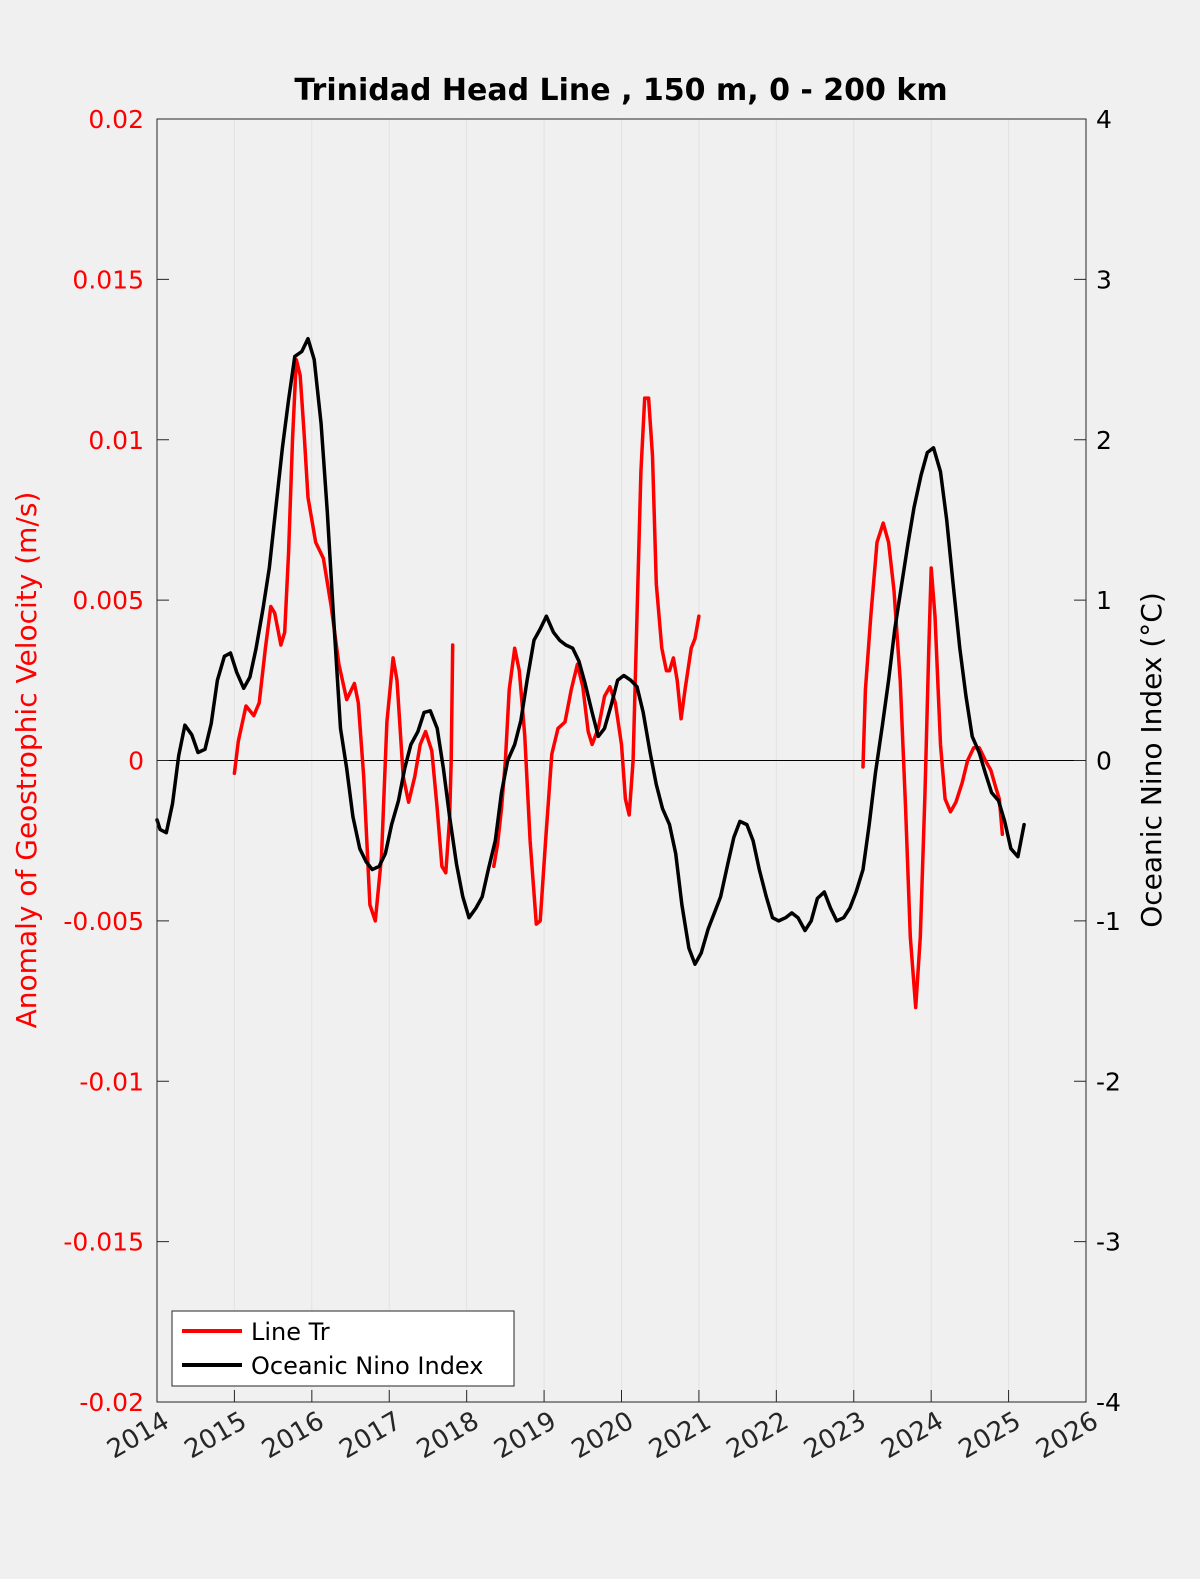 This screenshot has height=1579, width=1200. What do you see at coordinates (216, 1435) in the screenshot?
I see `x-tick-label: 2015` at bounding box center [216, 1435].